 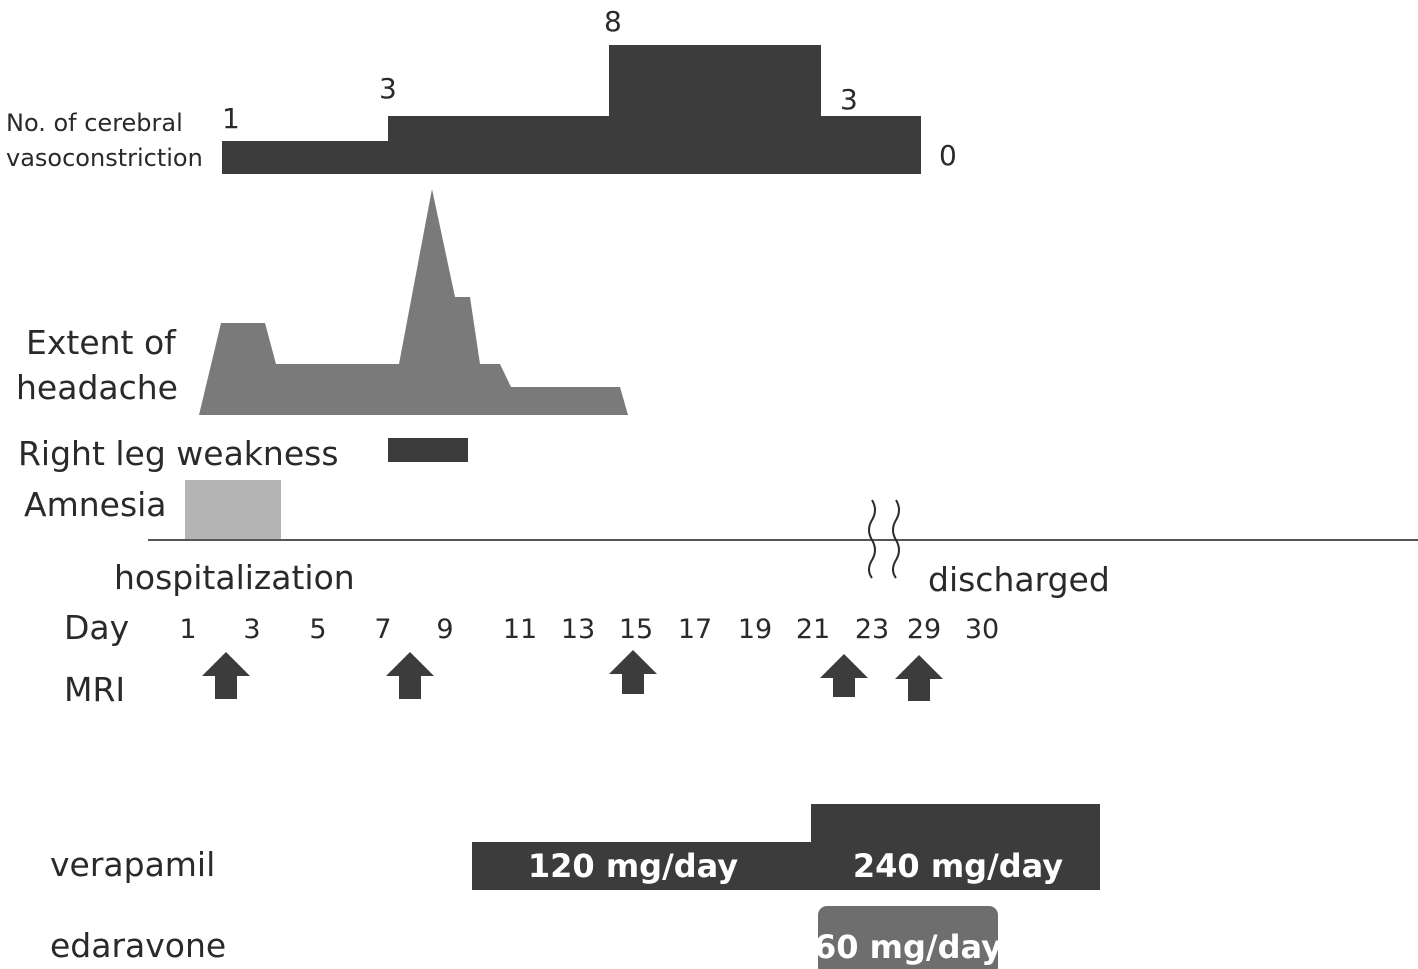 What do you see at coordinates (233, 510) in the screenshot?
I see `amnesia-bar` at bounding box center [233, 510].